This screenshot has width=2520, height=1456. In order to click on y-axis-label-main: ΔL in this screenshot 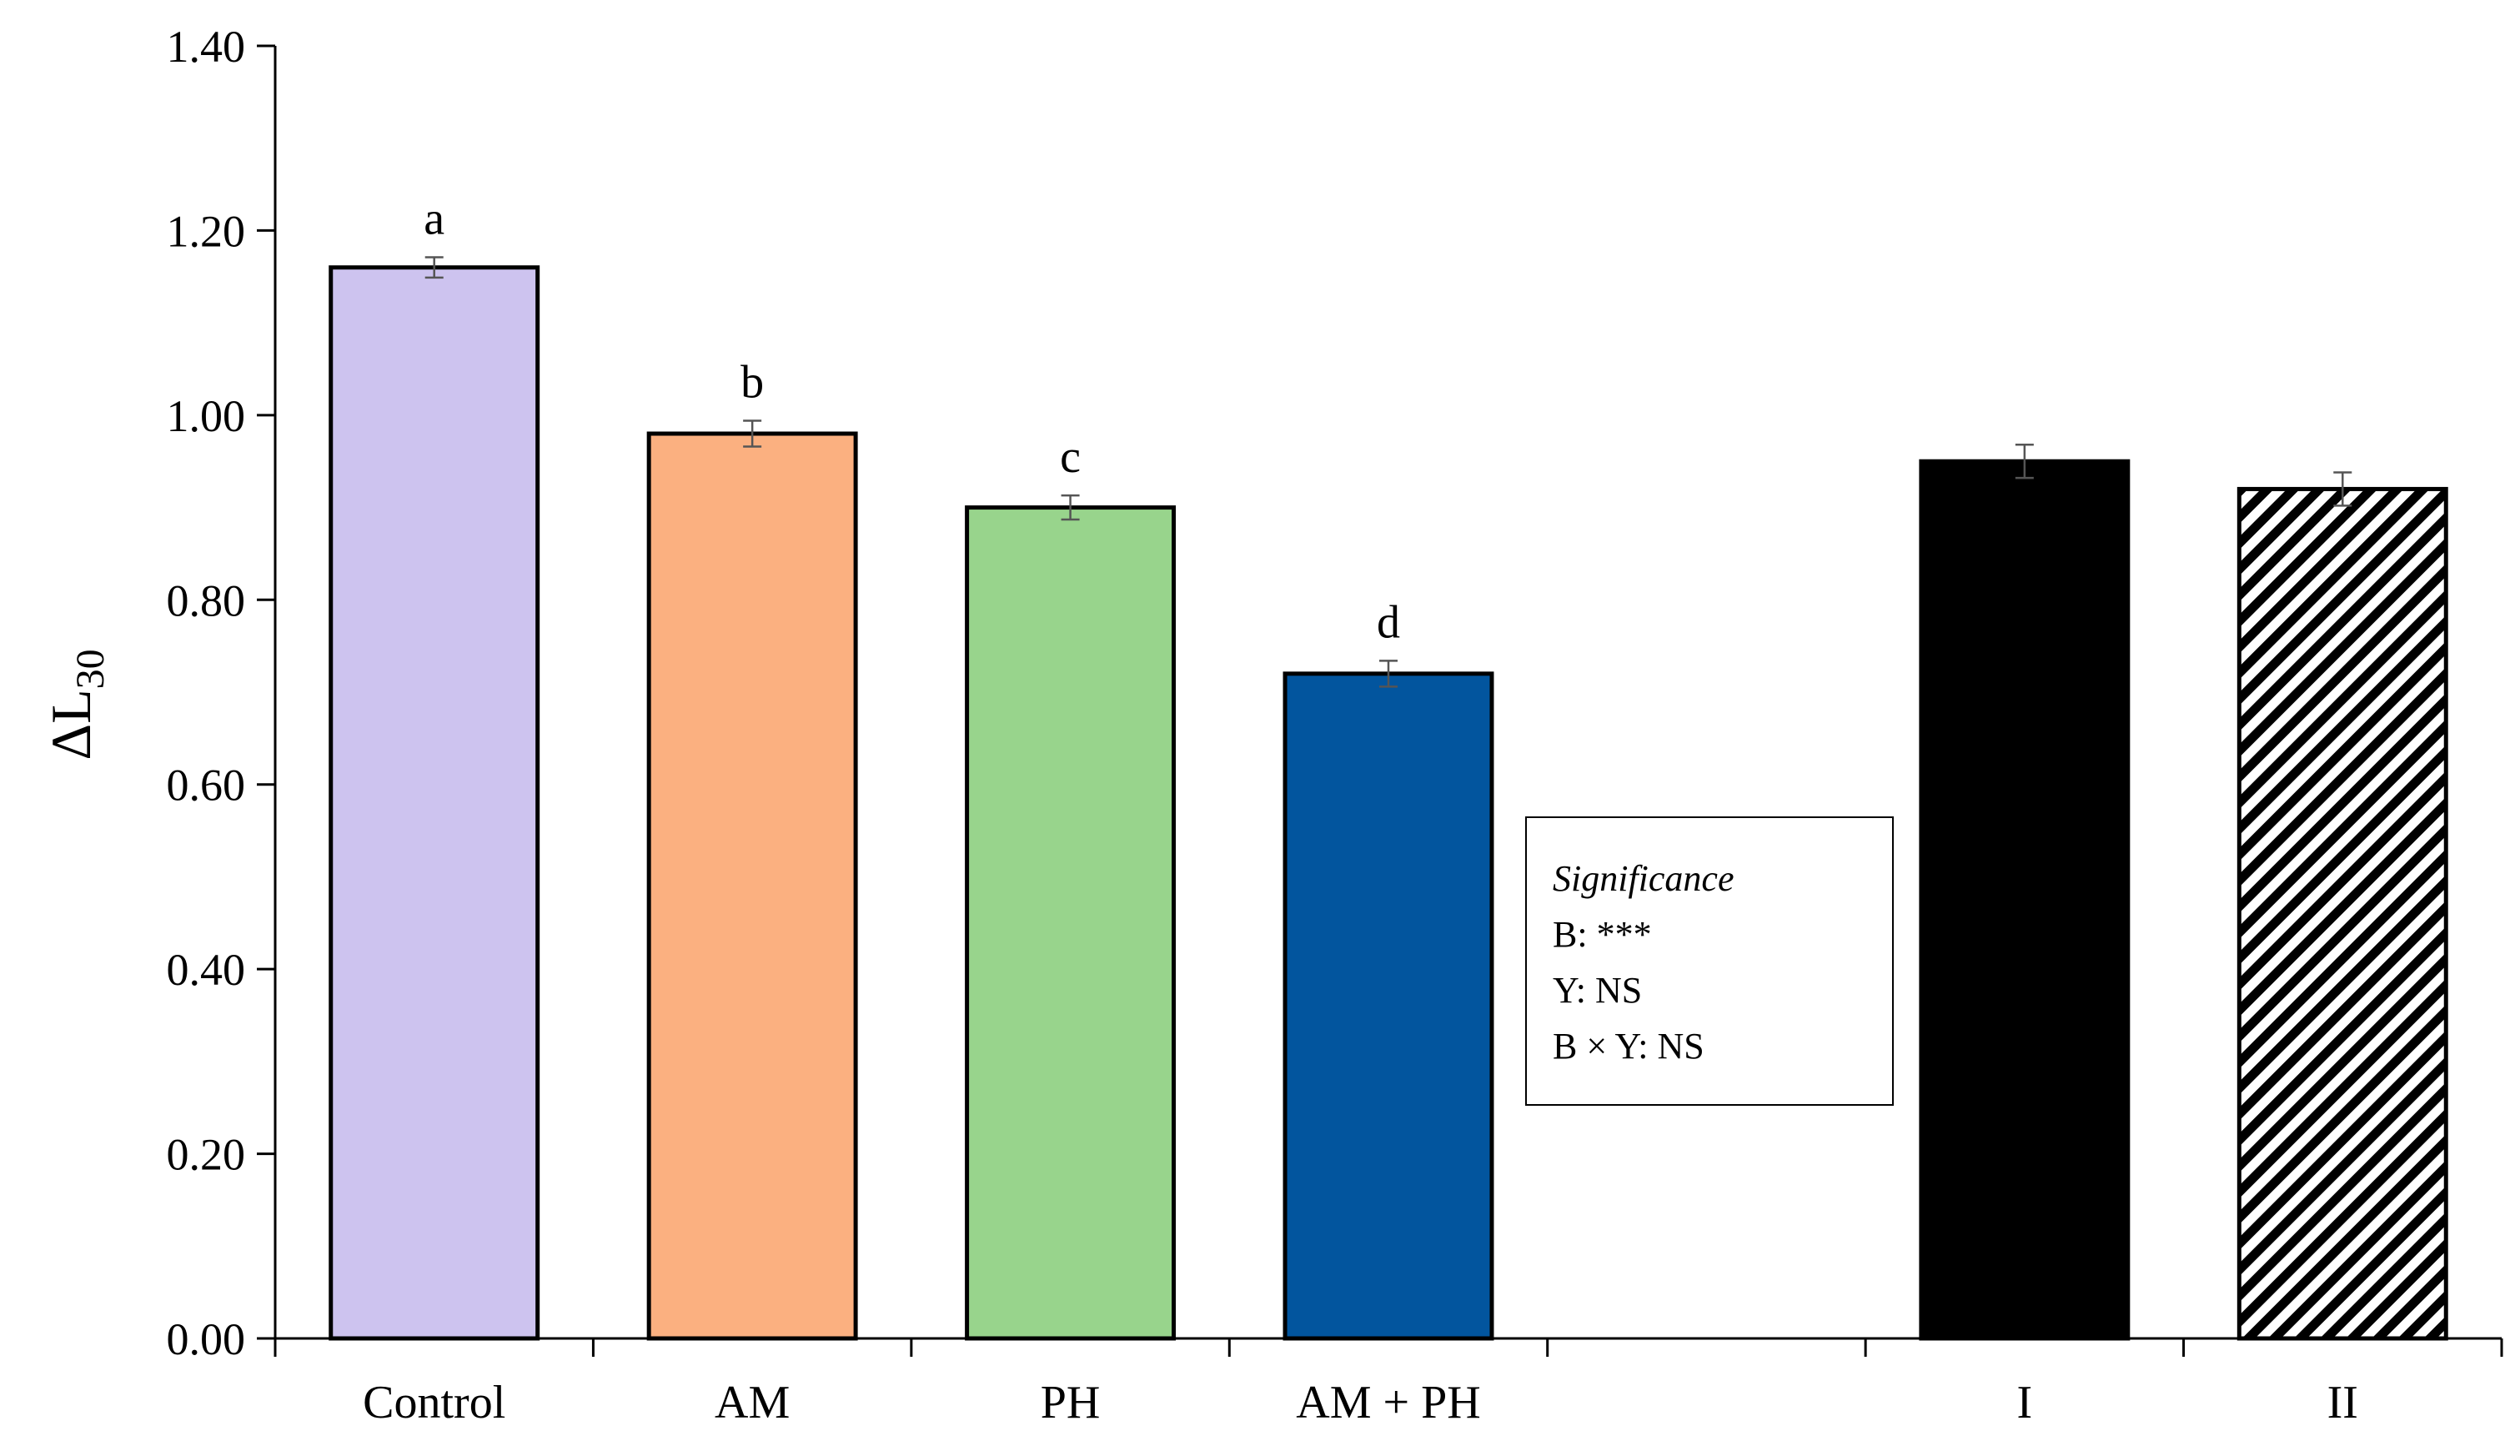, I will do `click(71, 724)`.